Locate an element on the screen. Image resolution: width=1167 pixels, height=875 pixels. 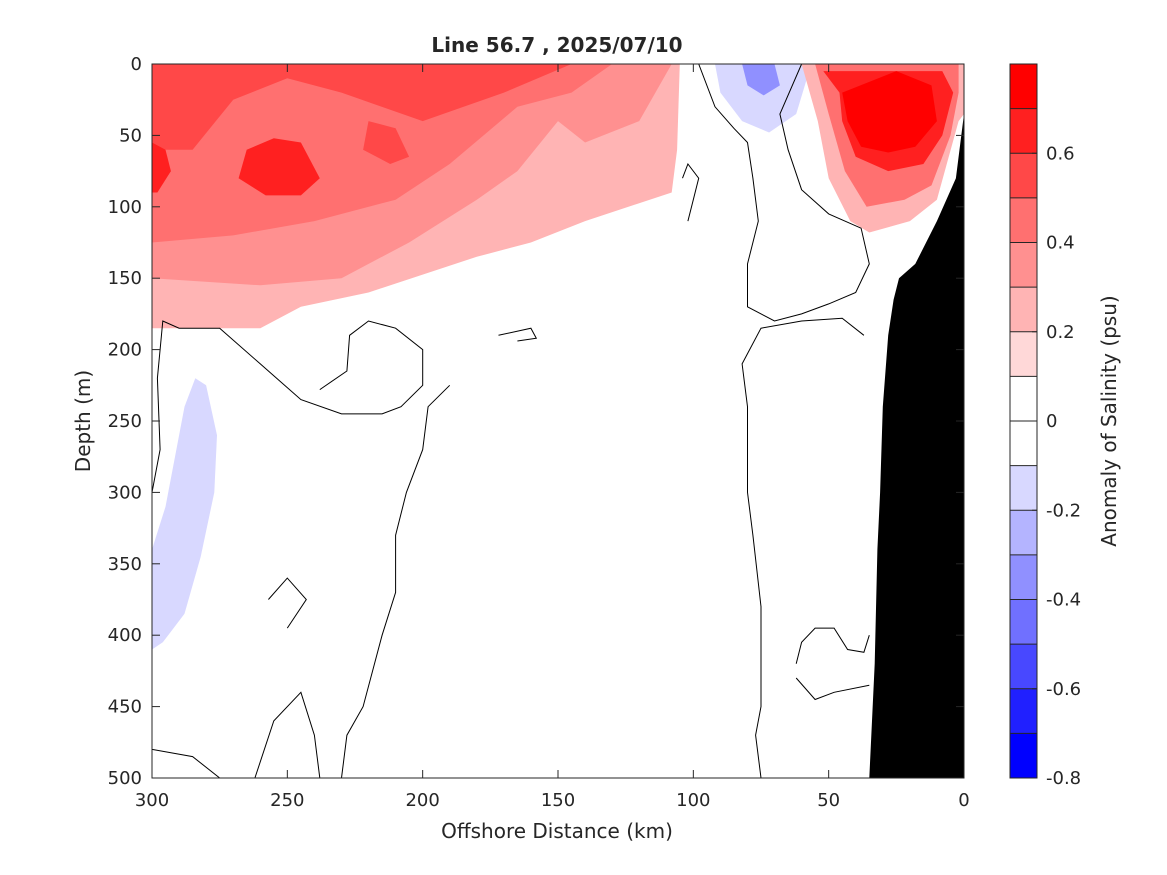
y-axis-label: Depth (m) is located at coordinates (83, 421).